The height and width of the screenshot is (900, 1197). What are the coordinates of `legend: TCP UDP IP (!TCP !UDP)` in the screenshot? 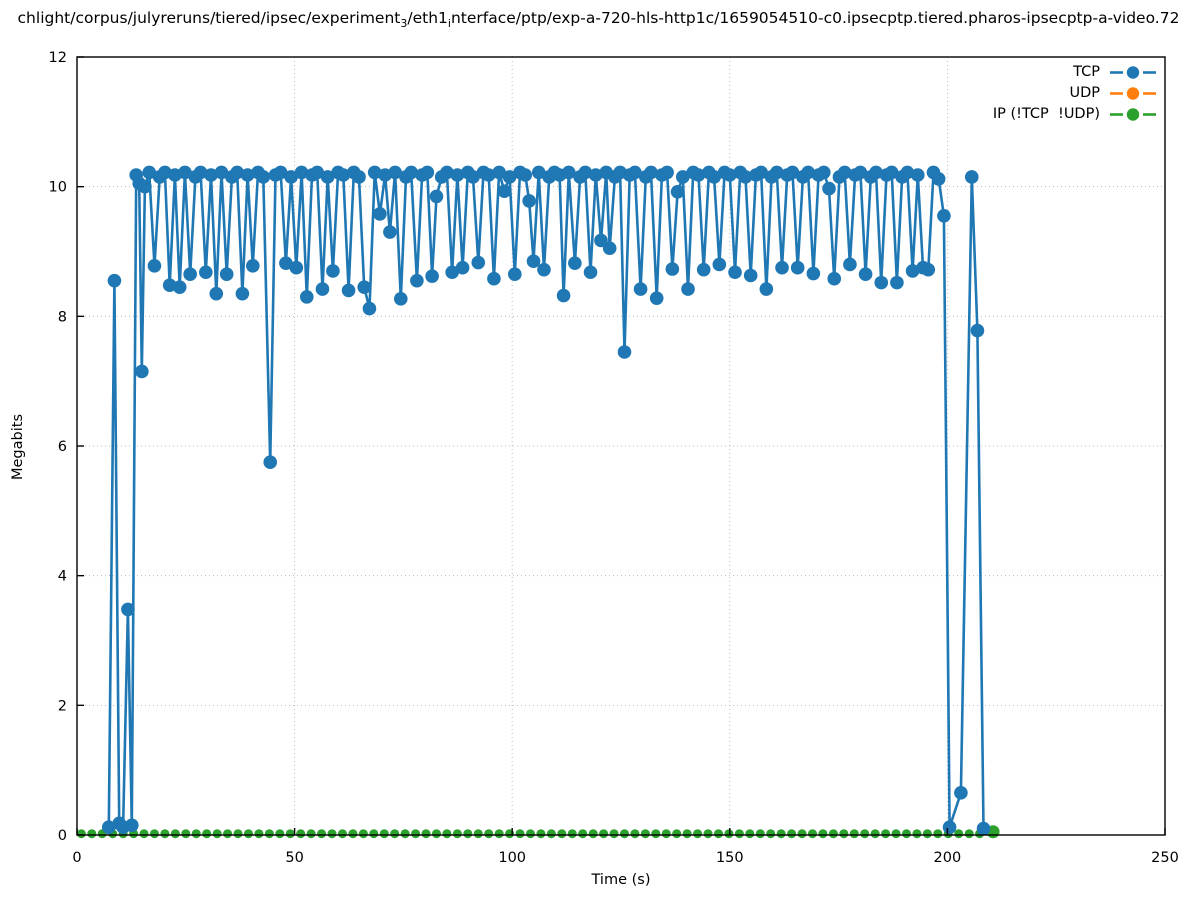 It's located at (1075, 93).